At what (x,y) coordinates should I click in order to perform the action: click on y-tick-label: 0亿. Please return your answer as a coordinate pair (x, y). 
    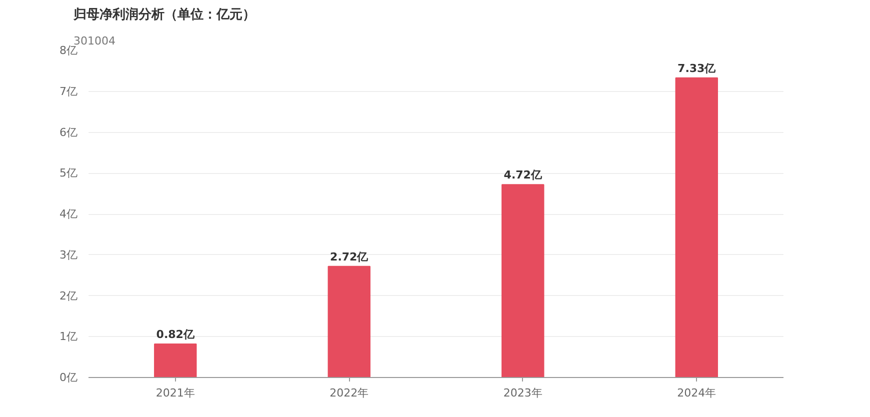
    Looking at the image, I should click on (69, 377).